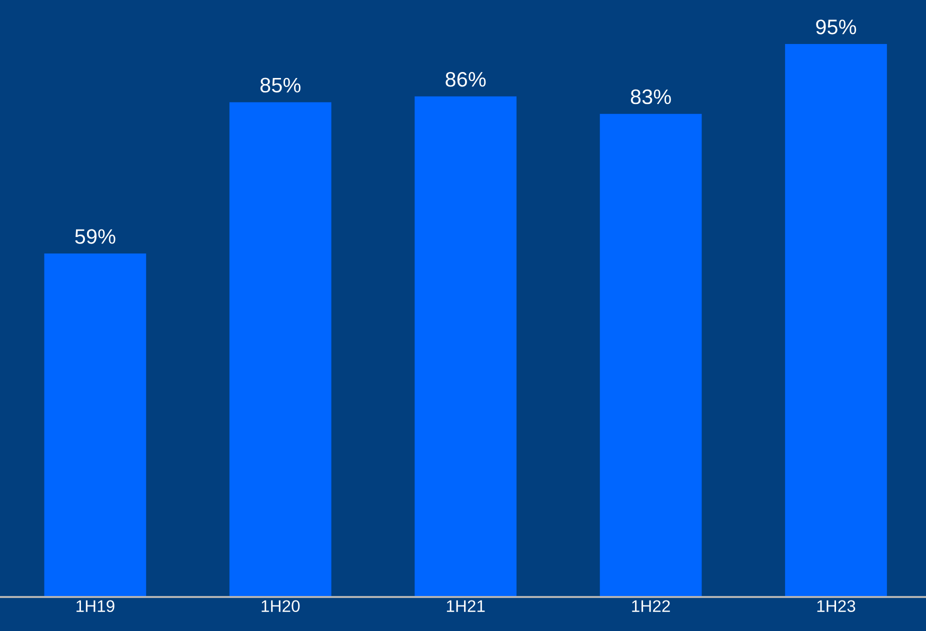 The height and width of the screenshot is (631, 926). Describe the element at coordinates (651, 606) in the screenshot. I see `x-tick-label: 1H22` at that location.